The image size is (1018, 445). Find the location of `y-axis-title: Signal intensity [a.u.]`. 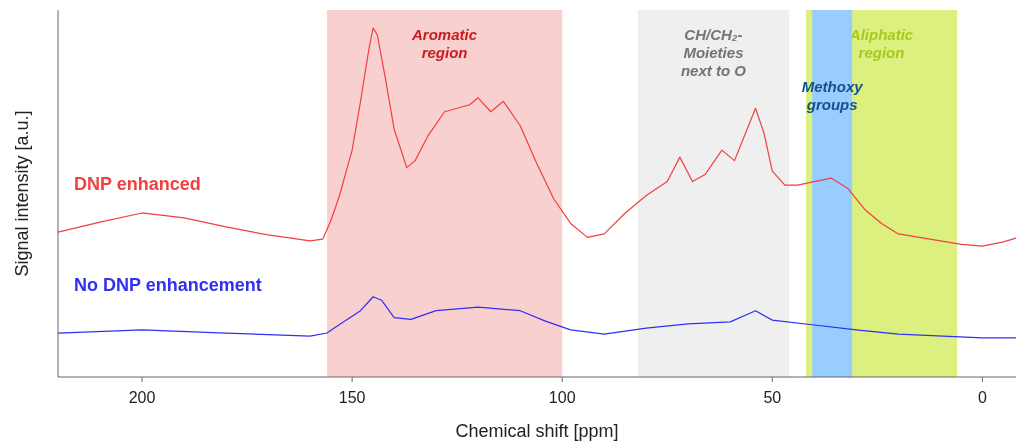

y-axis-title: Signal intensity [a.u.] is located at coordinates (22, 193).